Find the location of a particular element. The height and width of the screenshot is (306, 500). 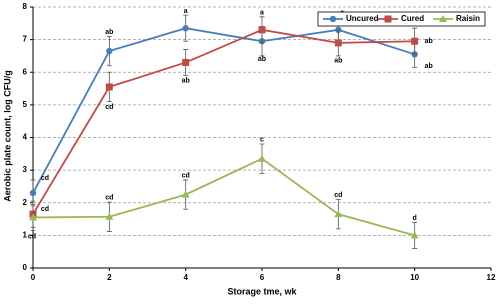

y-tick-label: 7 is located at coordinates (25, 39).